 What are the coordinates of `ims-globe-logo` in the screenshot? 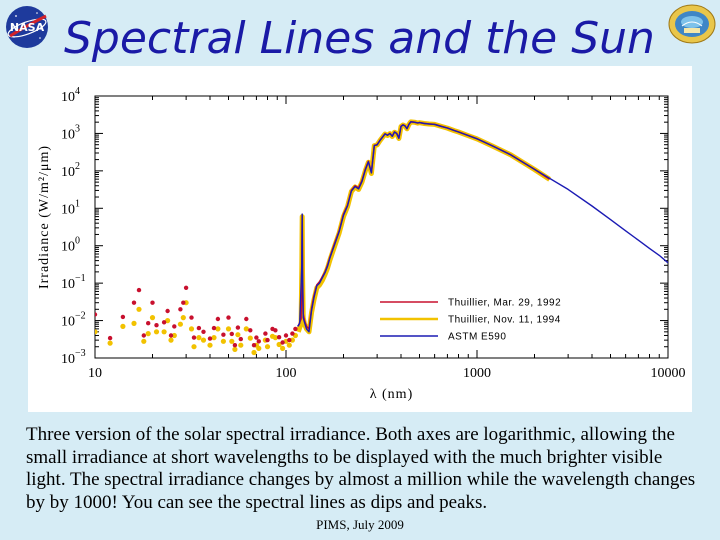 It's located at (692, 24).